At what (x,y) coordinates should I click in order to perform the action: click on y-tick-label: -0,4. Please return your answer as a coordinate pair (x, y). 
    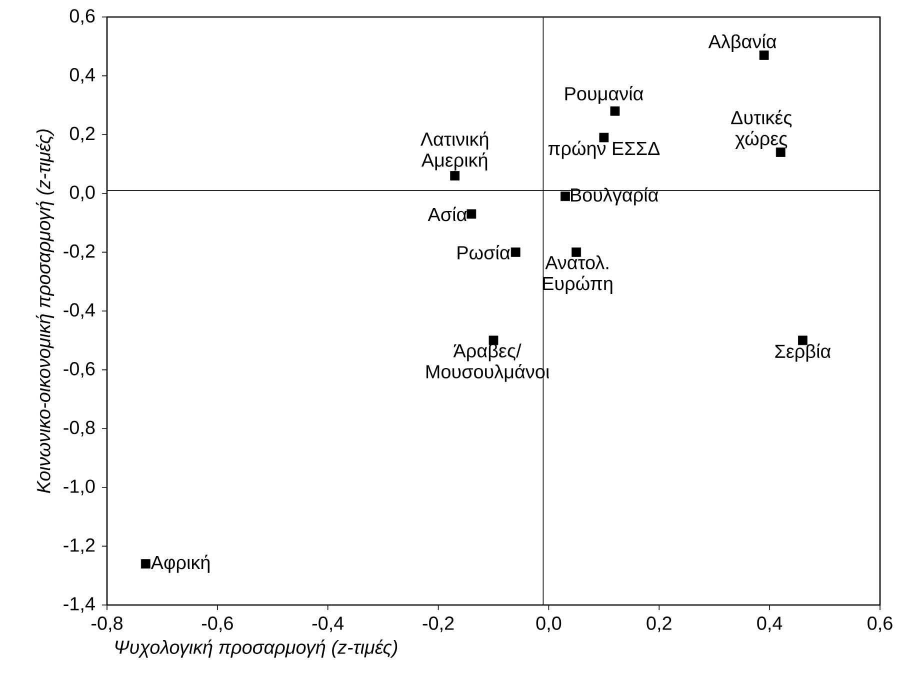
    Looking at the image, I should click on (79, 311).